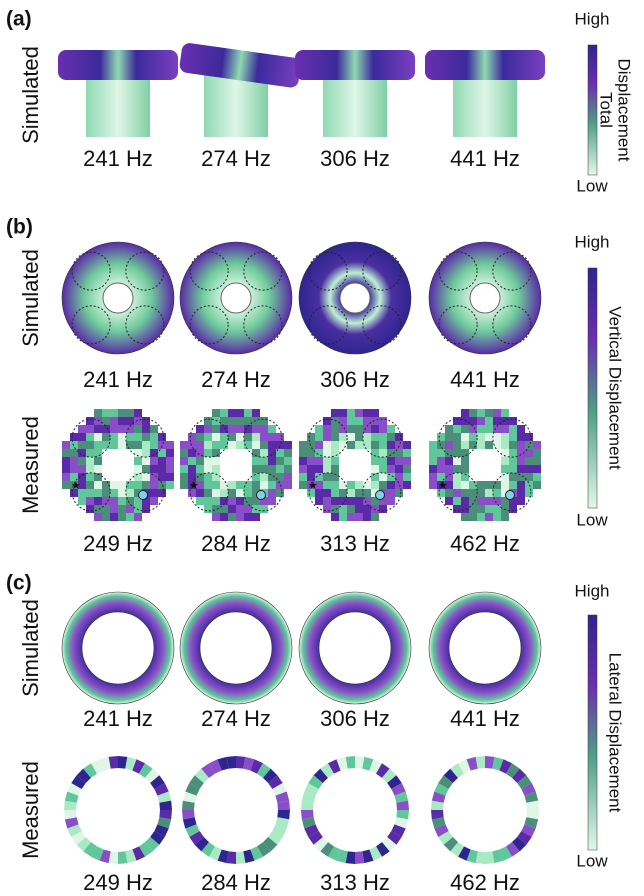 The height and width of the screenshot is (896, 644). What do you see at coordinates (485, 379) in the screenshot?
I see `frequency-label: 441 Hz` at bounding box center [485, 379].